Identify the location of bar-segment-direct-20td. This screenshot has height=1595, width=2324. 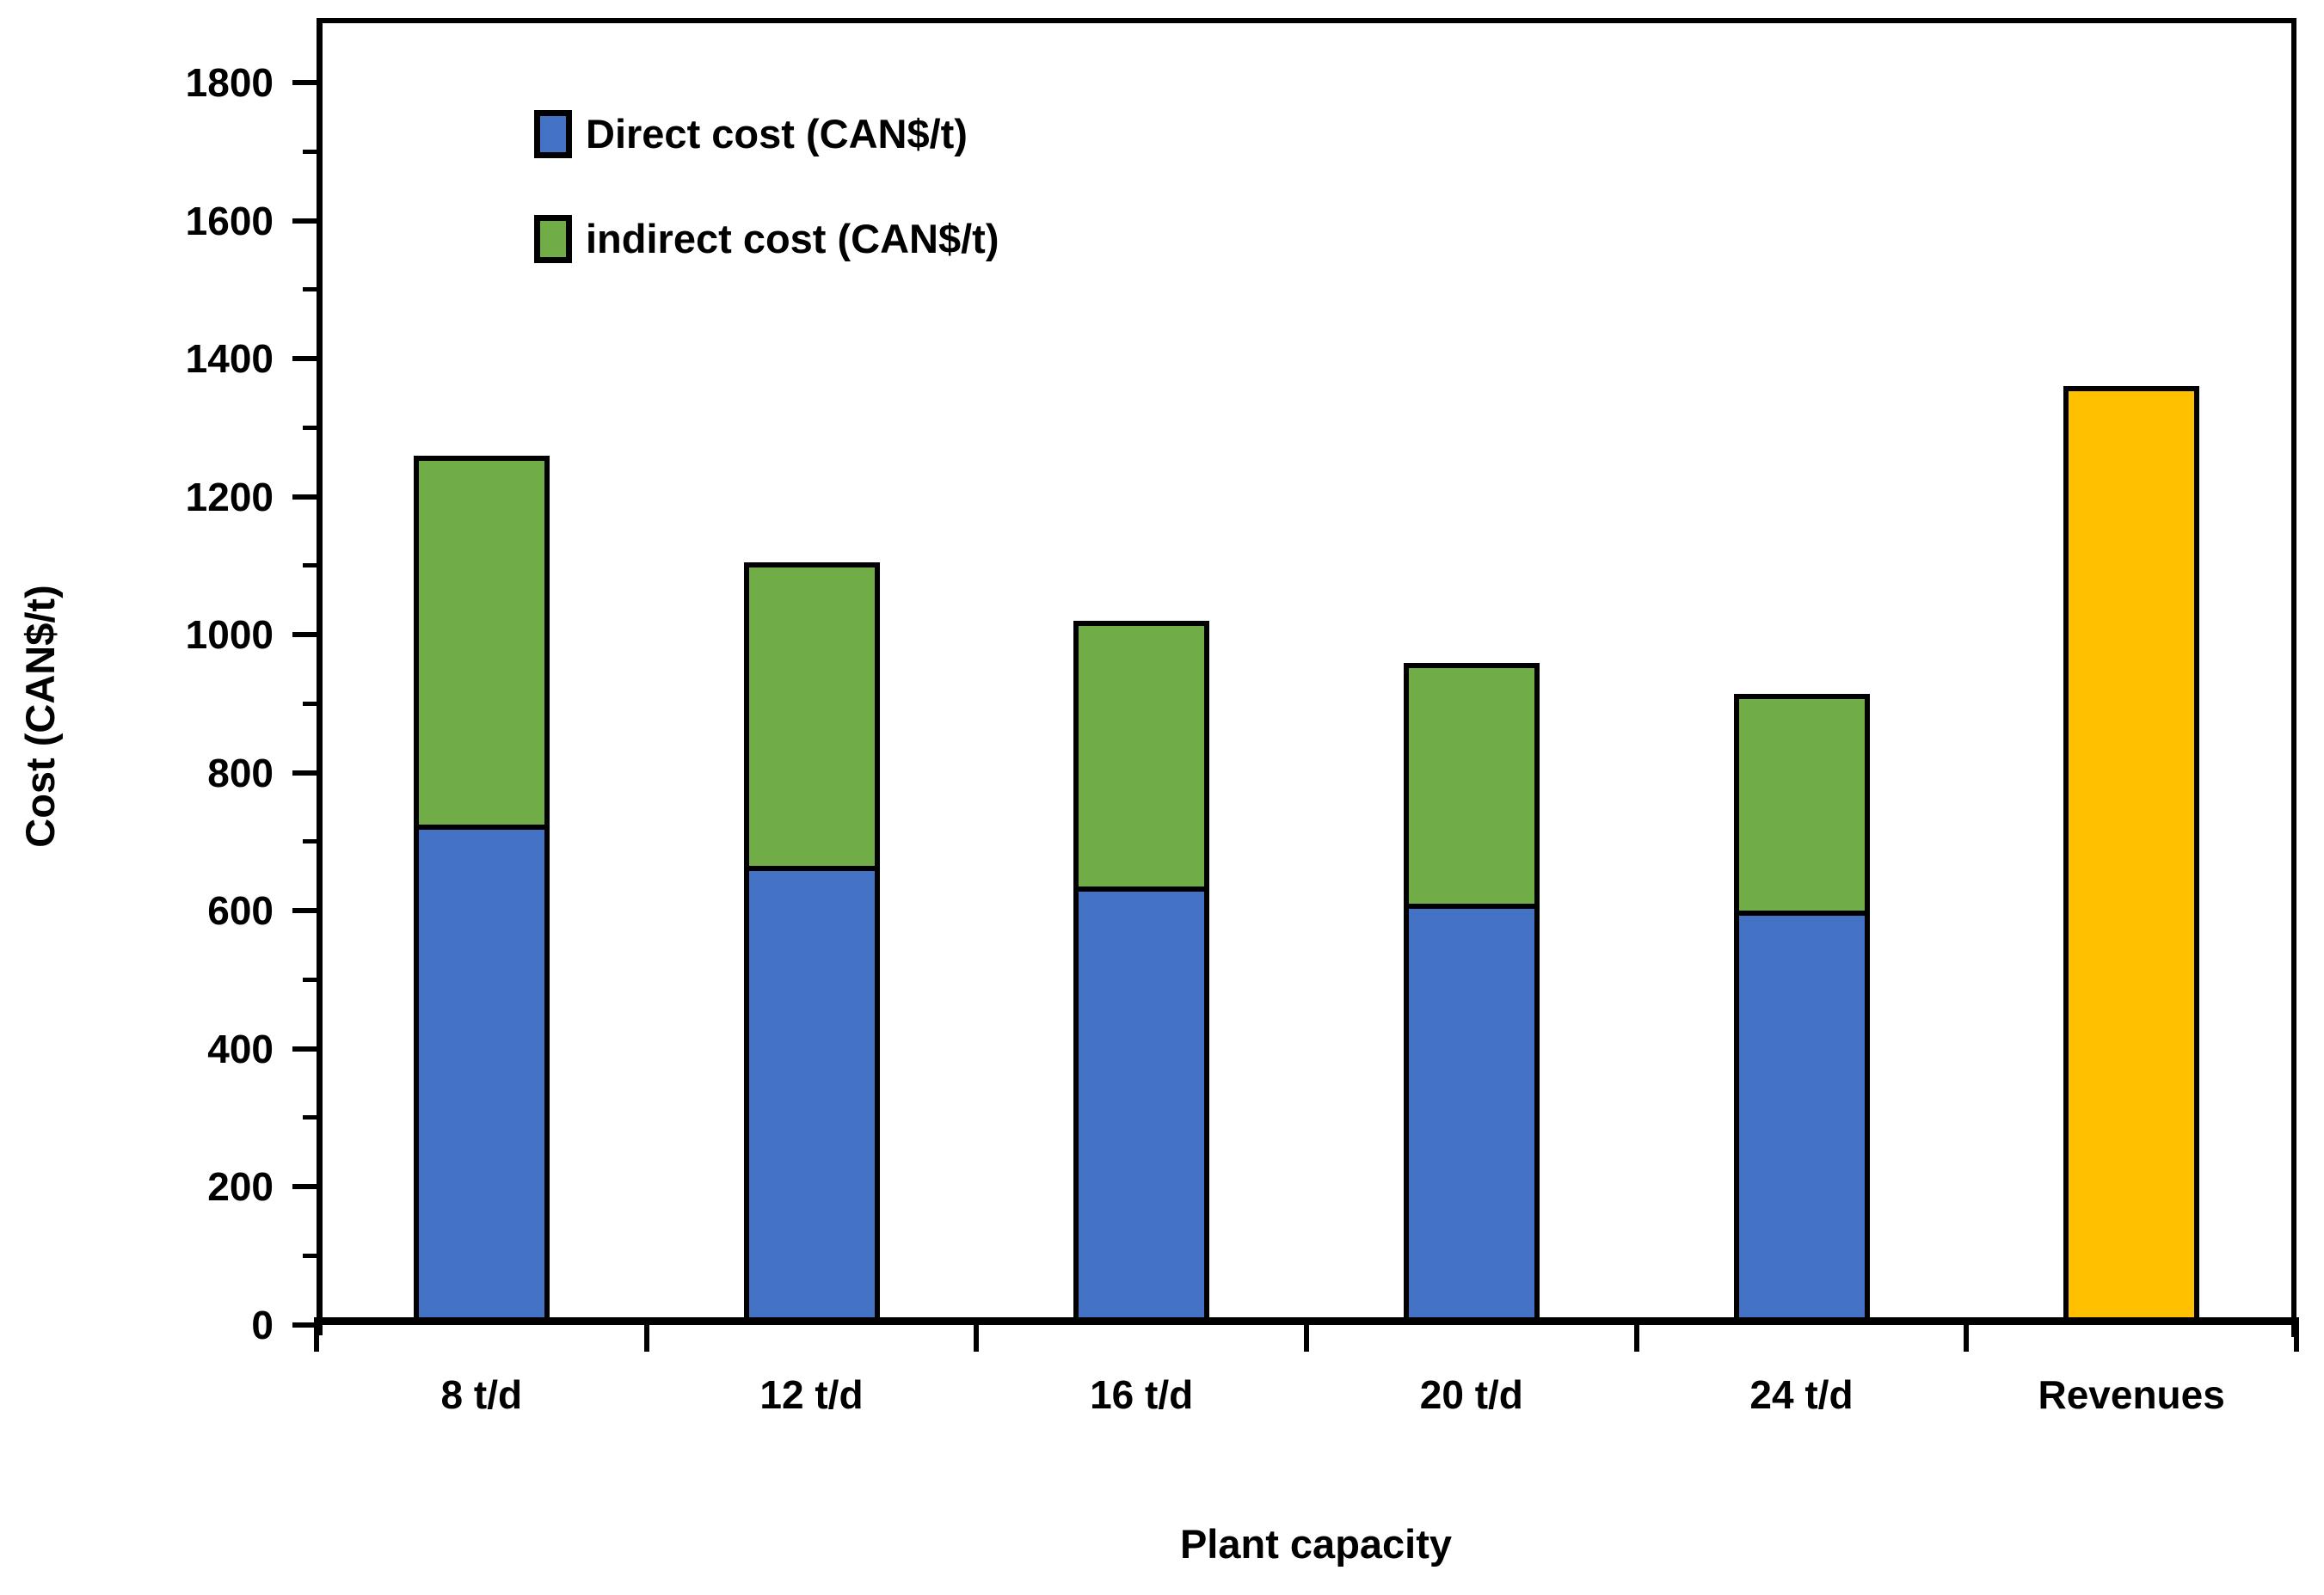
(1471, 1114).